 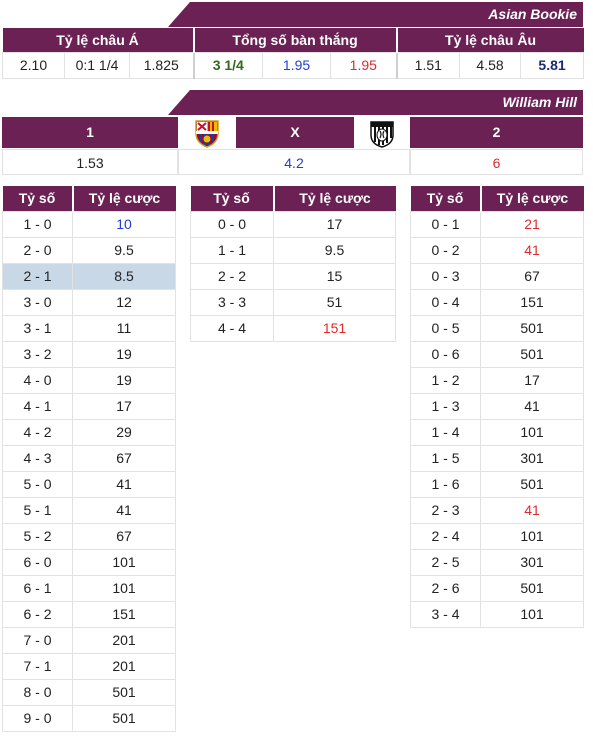 What do you see at coordinates (445, 302) in the screenshot?
I see `score-cell: 0 - 4` at bounding box center [445, 302].